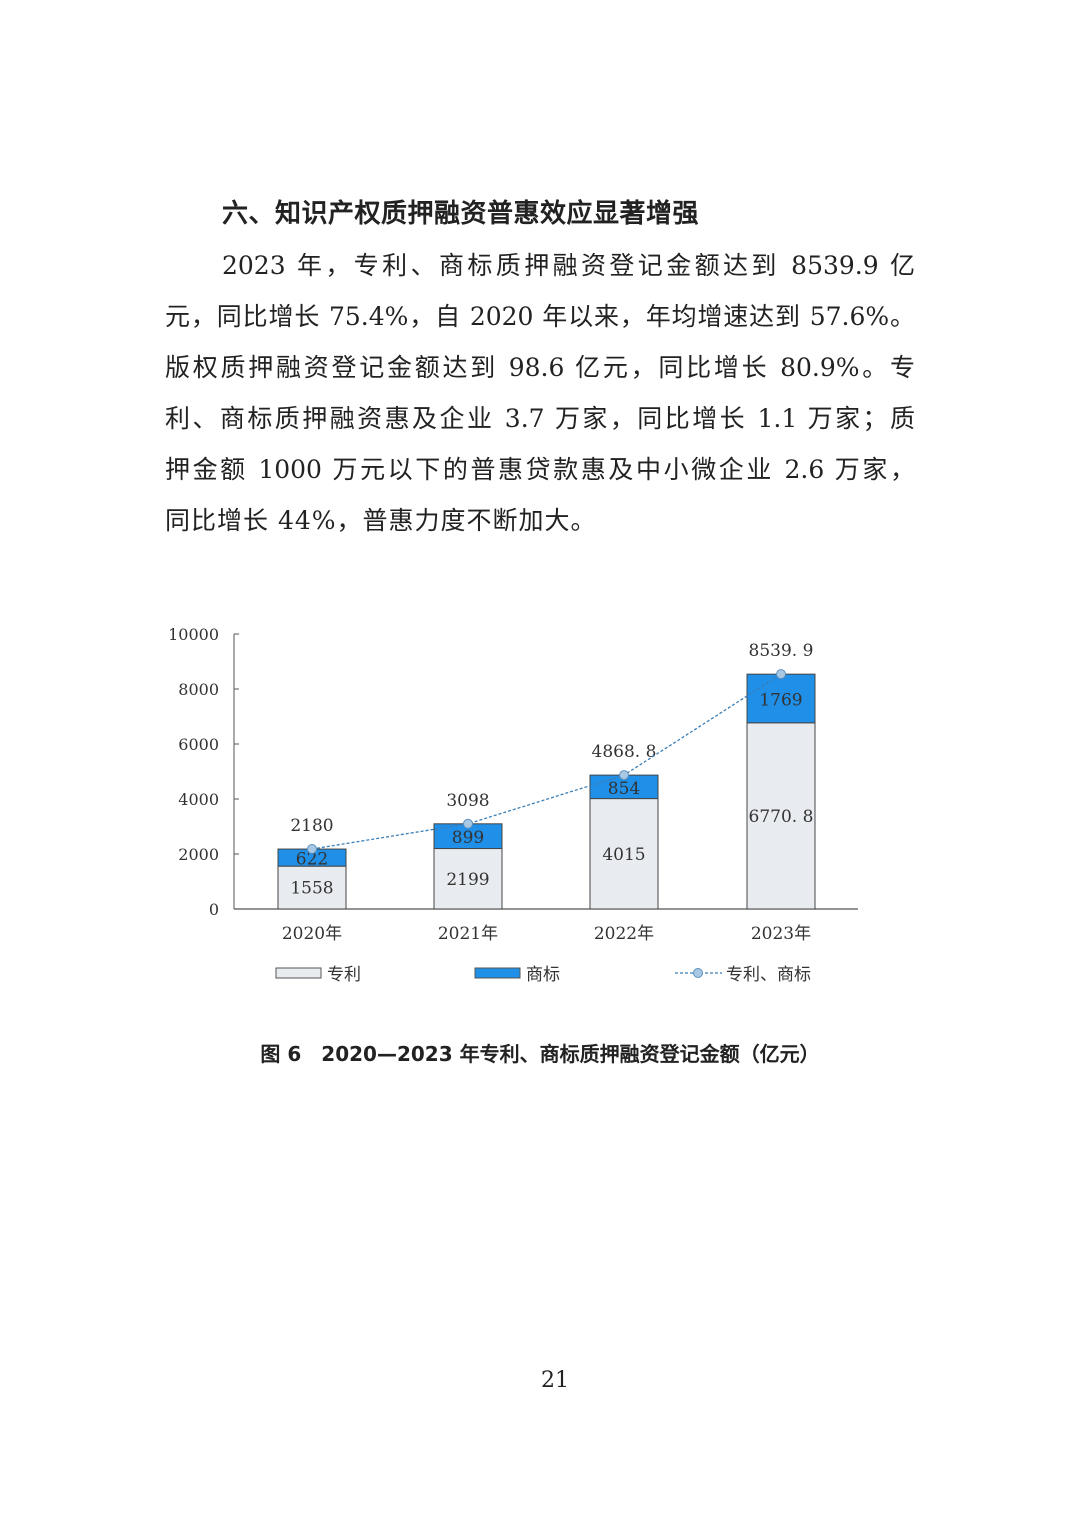  Describe the element at coordinates (540, 418) in the screenshot. I see `paragraph-line: 利、商标质押融资惠及企业 3.7 万家，同比增长 1.1 万家；质` at that location.